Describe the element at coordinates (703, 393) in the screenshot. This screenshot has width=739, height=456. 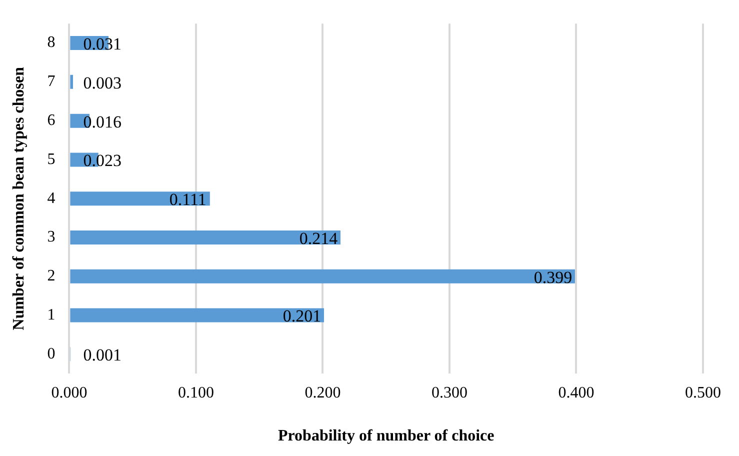
I see `x-tick-label: 0.500` at that location.